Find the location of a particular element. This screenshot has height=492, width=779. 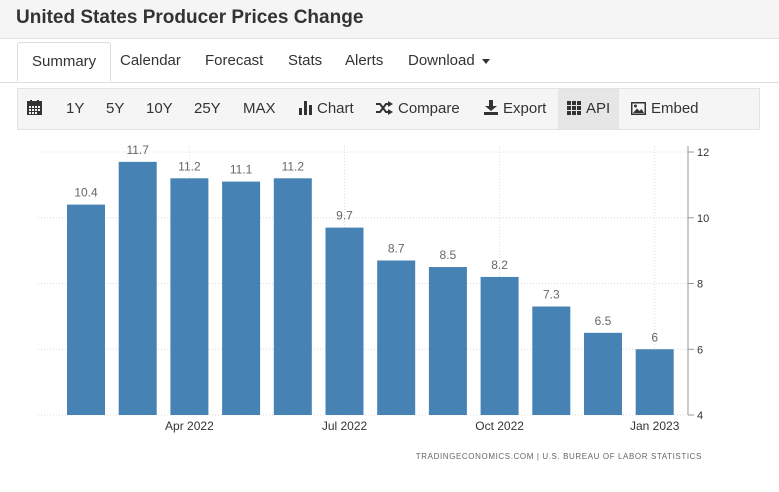

export-label: Export is located at coordinates (525, 108).